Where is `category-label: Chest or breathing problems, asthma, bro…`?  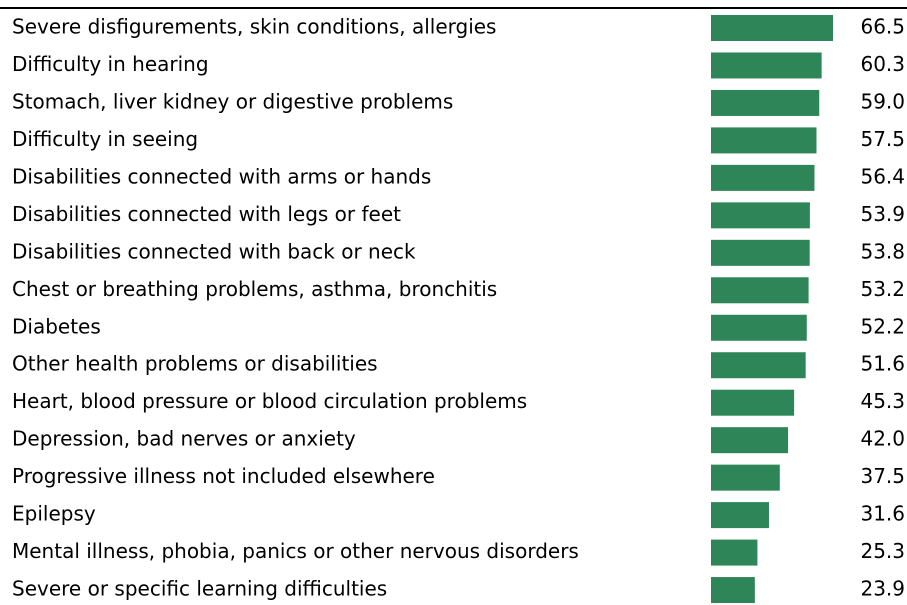 category-label: Chest or breathing problems, asthma, bro… is located at coordinates (254, 289).